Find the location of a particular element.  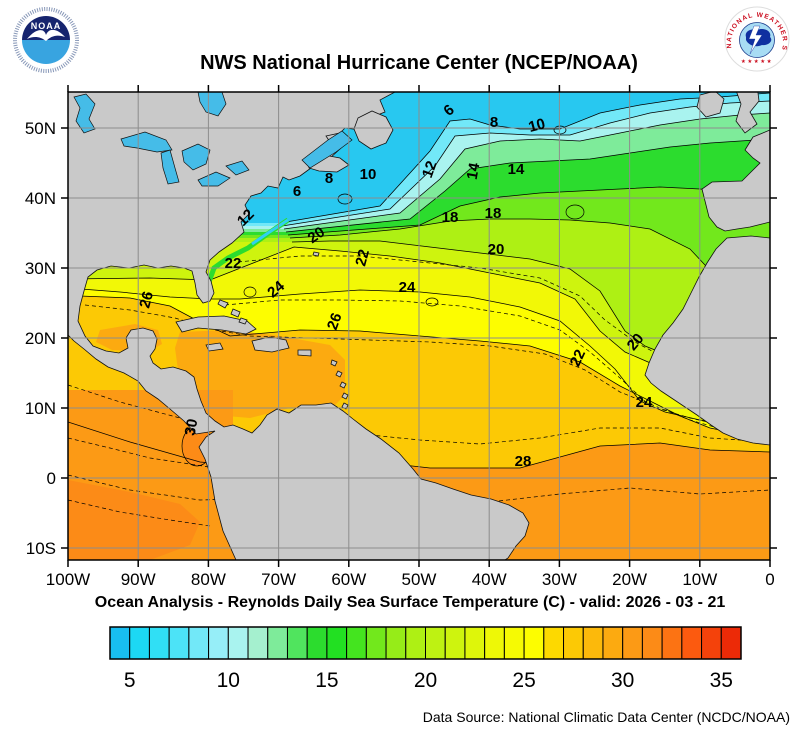

colorbar-tick-label: 30 is located at coordinates (622, 680).